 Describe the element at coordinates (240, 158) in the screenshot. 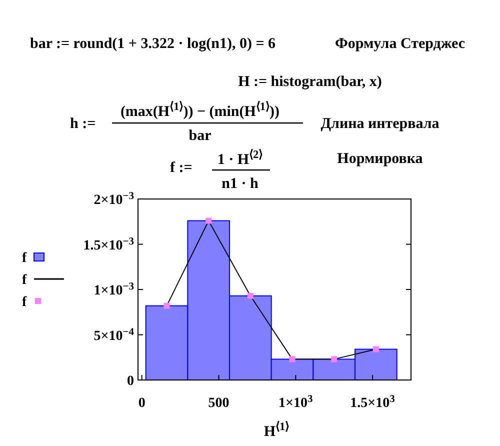

I see `text: 1 · H$^{⟨2⟩}$` at that location.